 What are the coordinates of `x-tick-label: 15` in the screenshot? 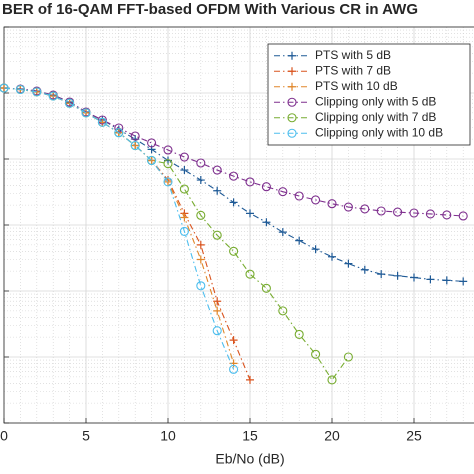 It's located at (250, 436).